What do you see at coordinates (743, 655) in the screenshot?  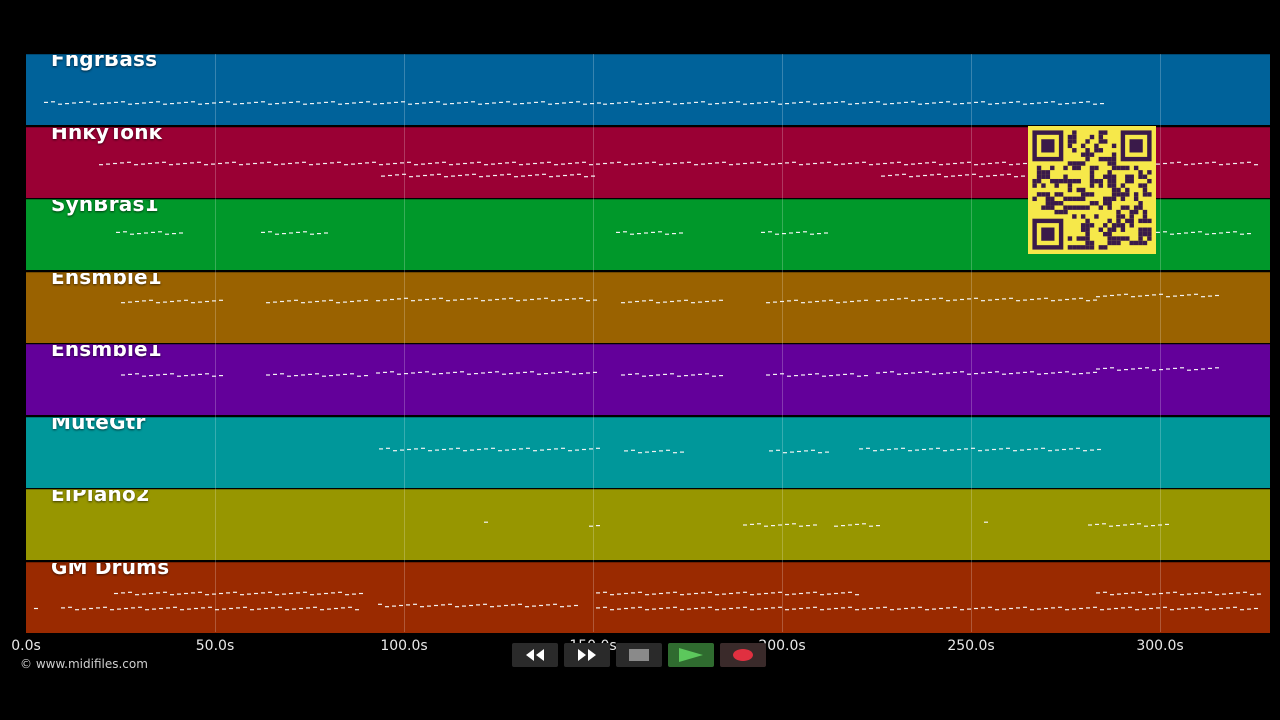 I see `record-button` at bounding box center [743, 655].